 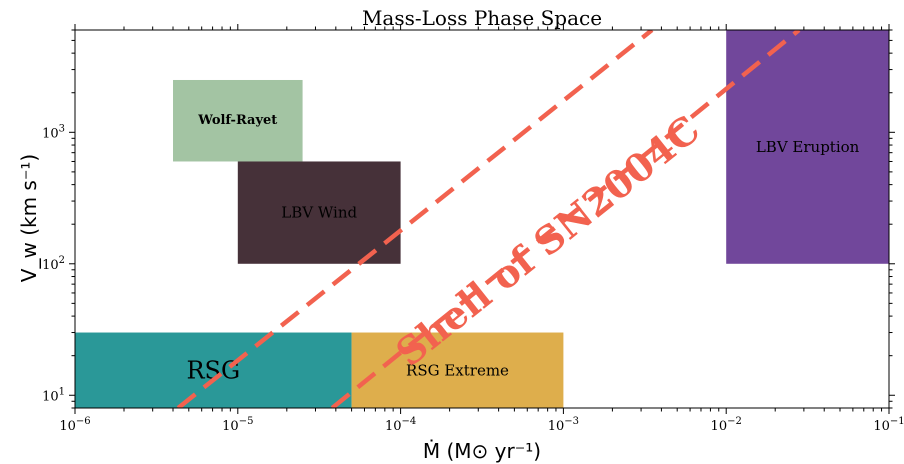 What do you see at coordinates (888, 425) in the screenshot?
I see `x-tick-label: 10⁻¹` at bounding box center [888, 425].